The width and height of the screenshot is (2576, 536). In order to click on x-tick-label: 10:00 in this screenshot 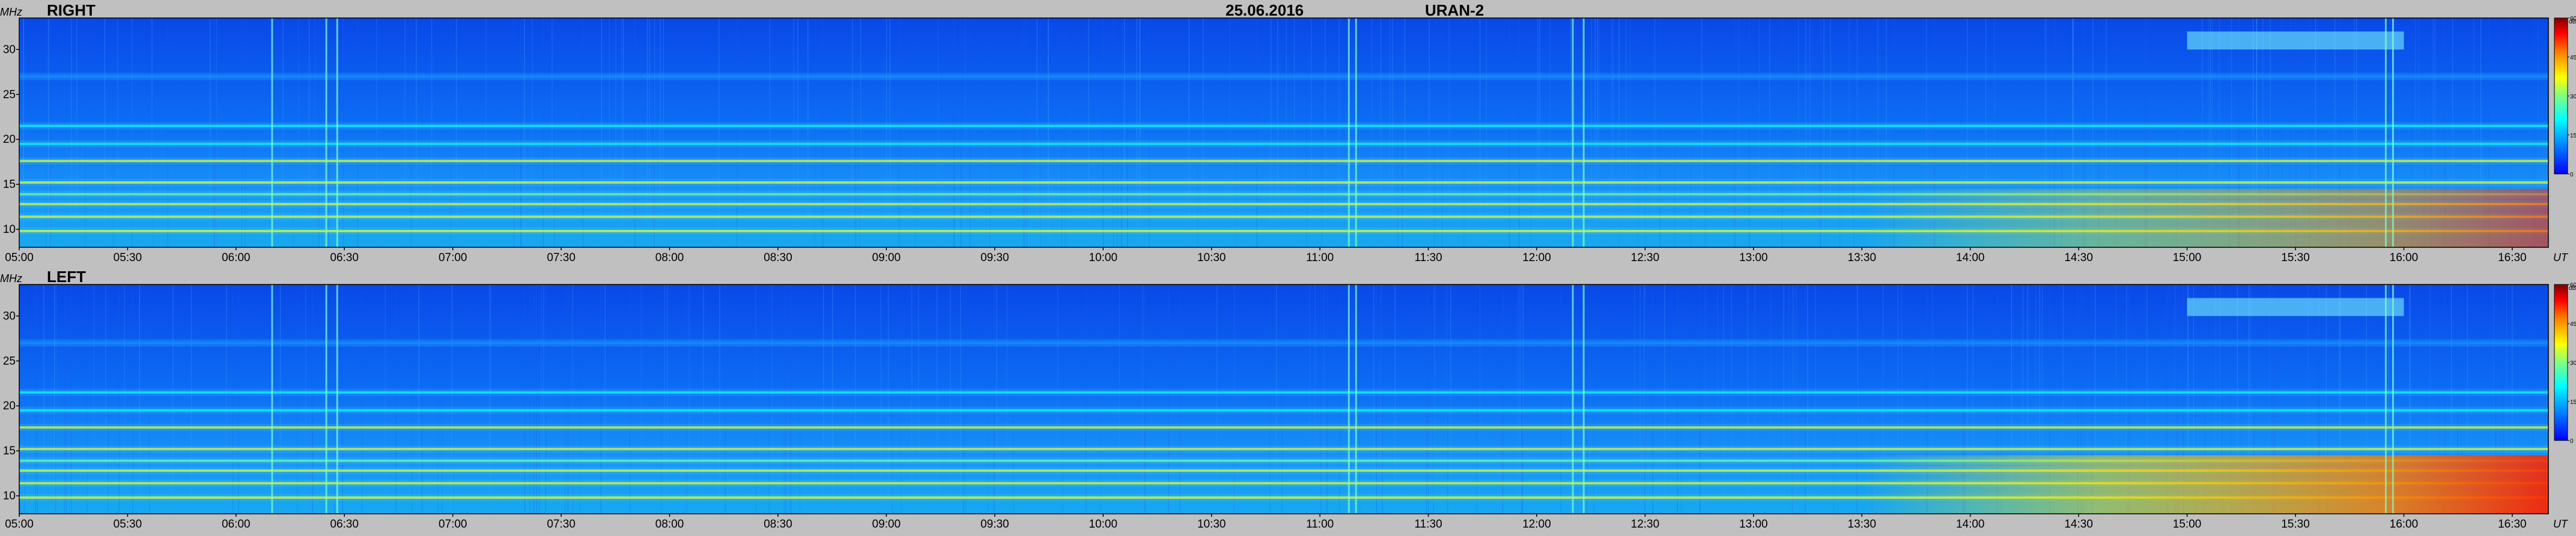, I will do `click(1103, 258)`.